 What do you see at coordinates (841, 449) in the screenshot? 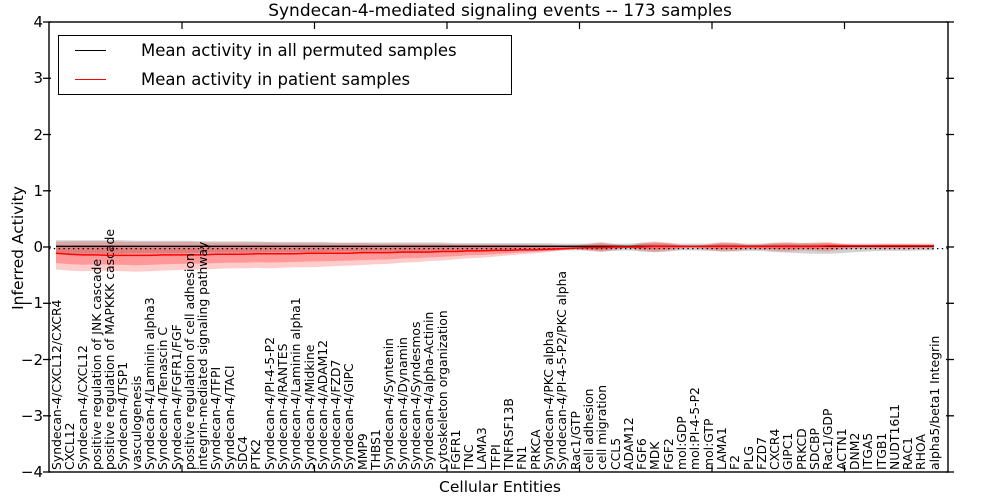
I see `x-tick-label: ACTN1` at bounding box center [841, 449].